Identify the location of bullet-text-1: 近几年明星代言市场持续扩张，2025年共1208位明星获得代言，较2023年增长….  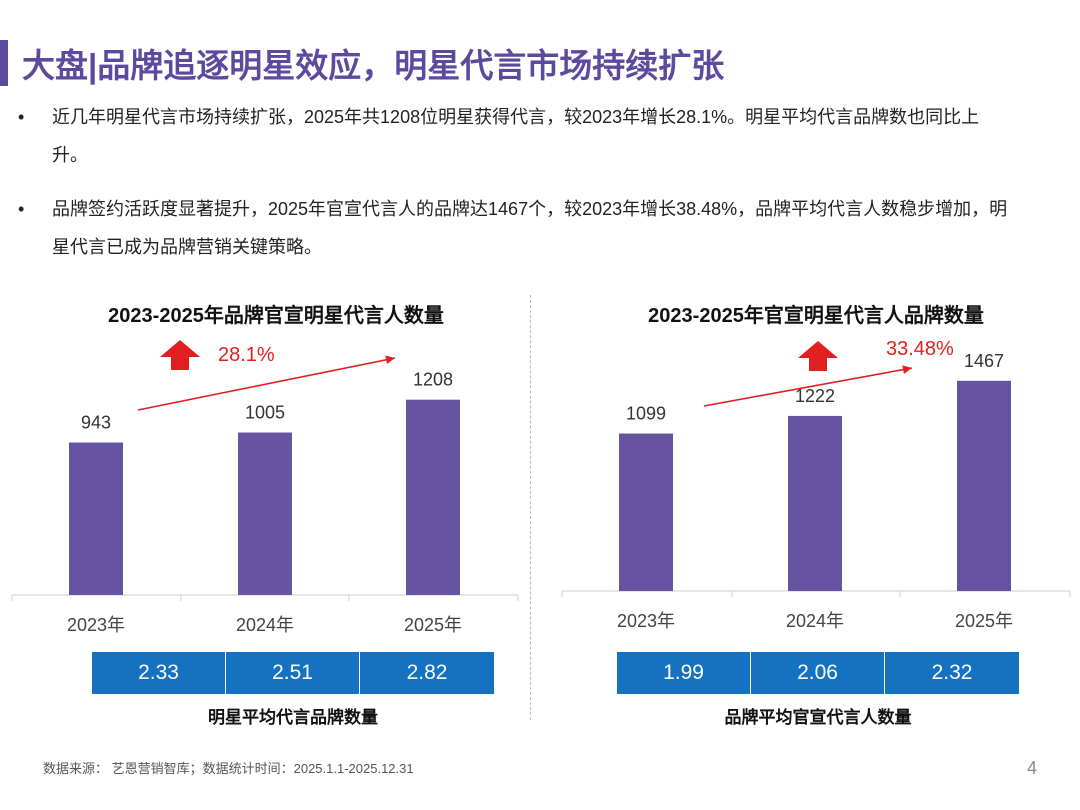
(516, 136).